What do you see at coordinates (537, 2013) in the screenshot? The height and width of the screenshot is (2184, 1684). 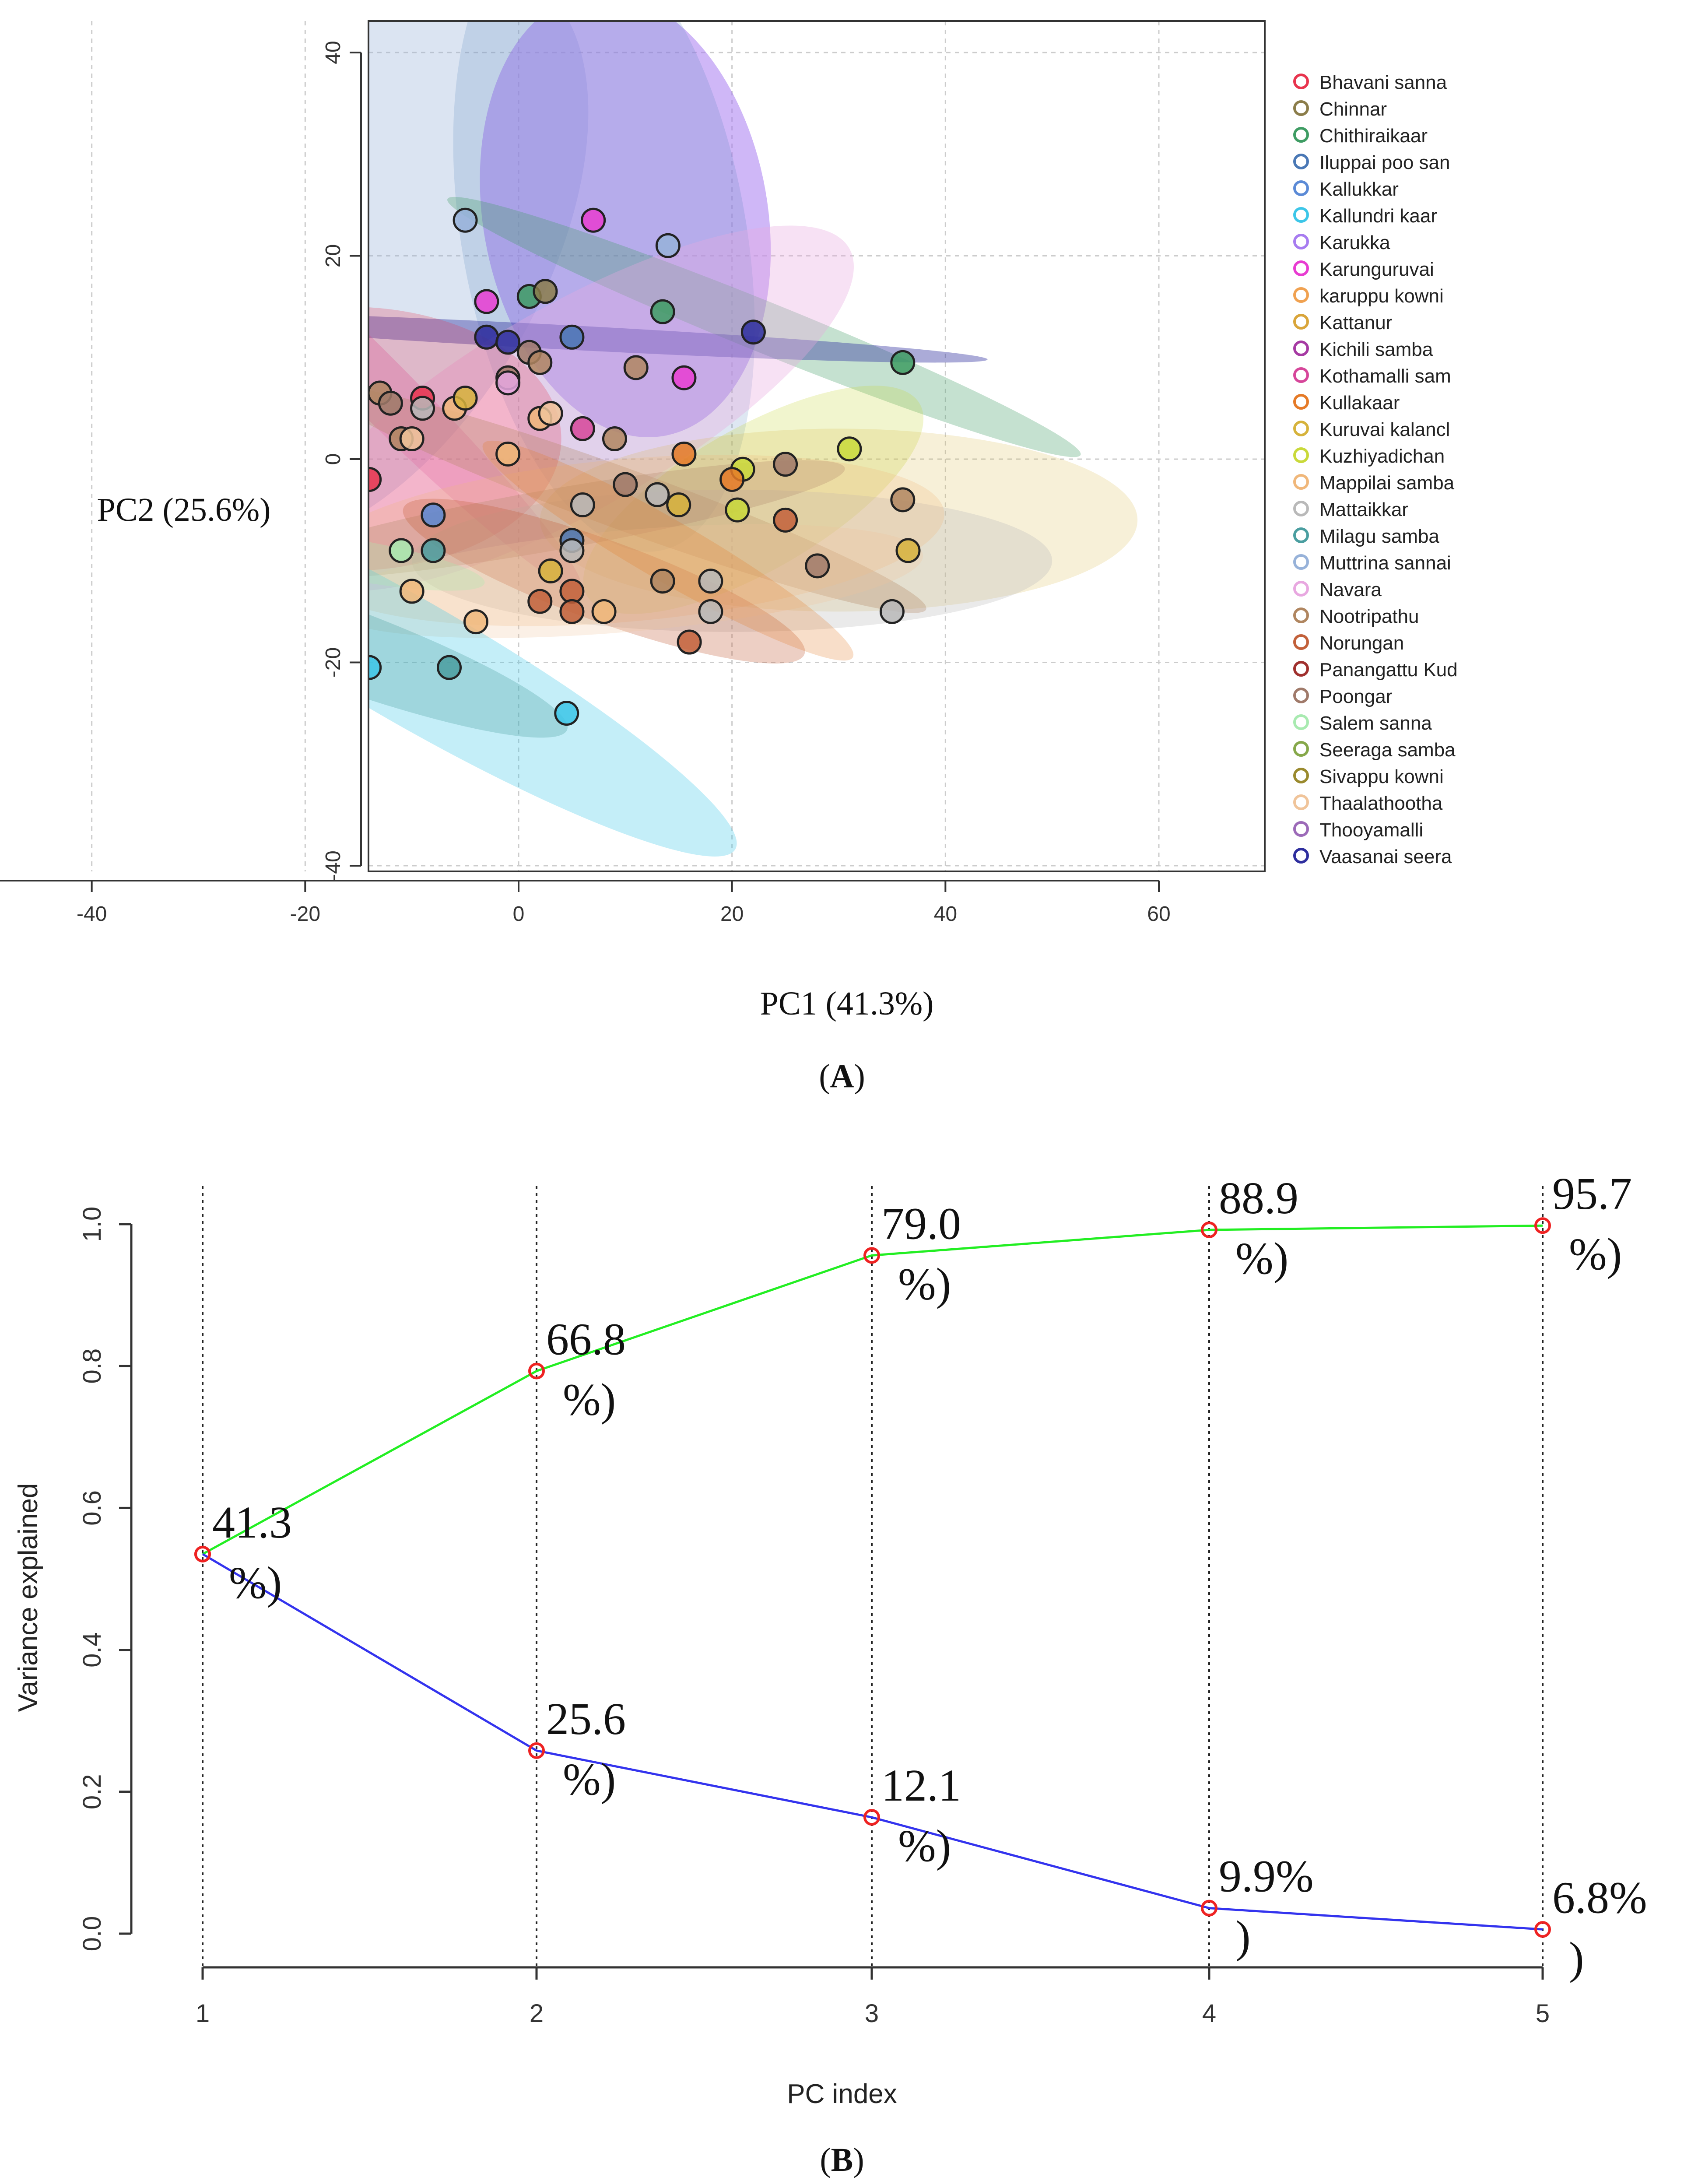 I see `panel-b-x-tick-label-1: 2` at bounding box center [537, 2013].